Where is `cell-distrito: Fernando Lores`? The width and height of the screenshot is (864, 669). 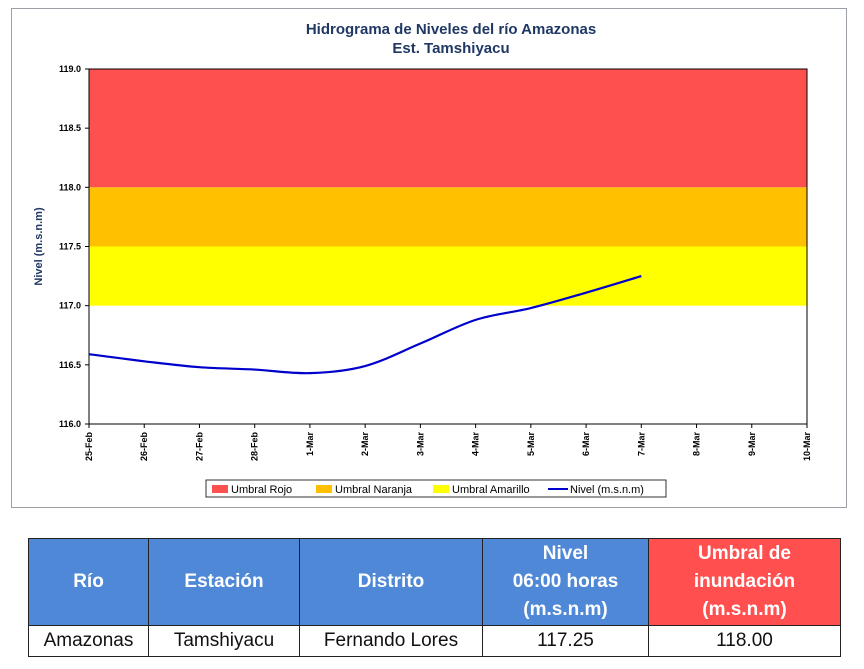 cell-distrito: Fernando Lores is located at coordinates (391, 641).